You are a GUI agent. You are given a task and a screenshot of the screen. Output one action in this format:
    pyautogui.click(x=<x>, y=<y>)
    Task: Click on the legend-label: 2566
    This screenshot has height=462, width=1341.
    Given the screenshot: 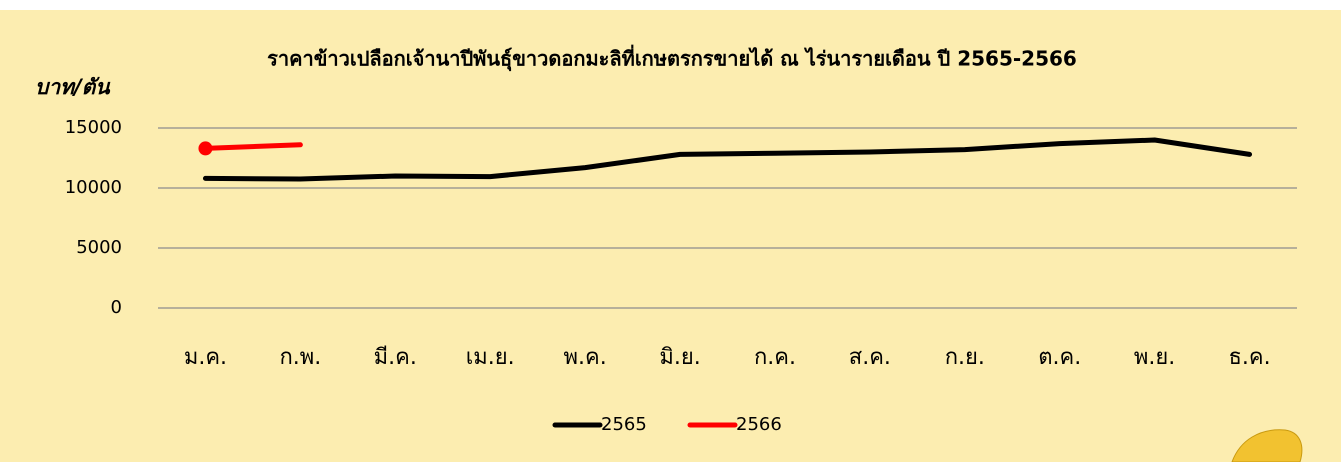 What is the action you would take?
    pyautogui.click(x=759, y=424)
    